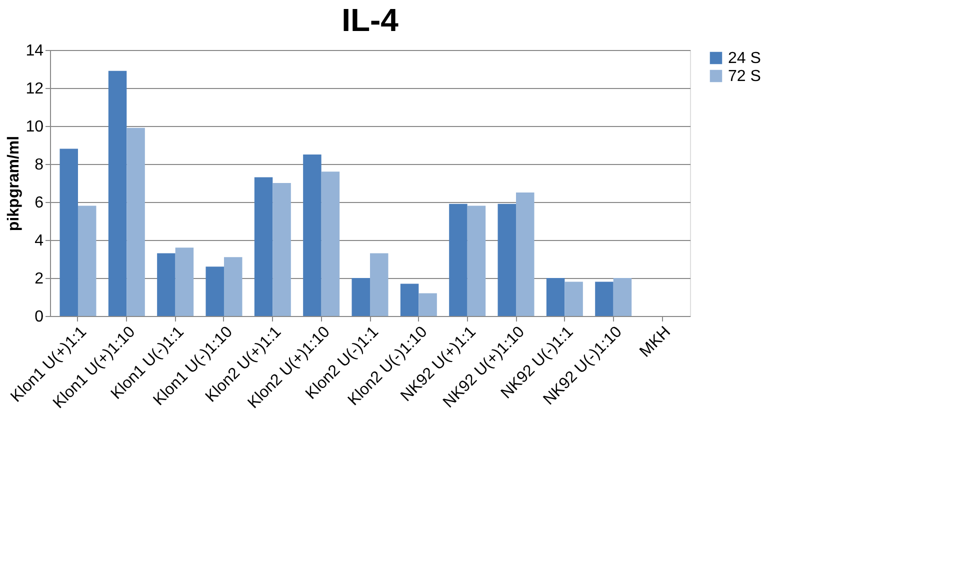 The width and height of the screenshot is (955, 581). What do you see at coordinates (39, 165) in the screenshot?
I see `y-tick-label: 8` at bounding box center [39, 165].